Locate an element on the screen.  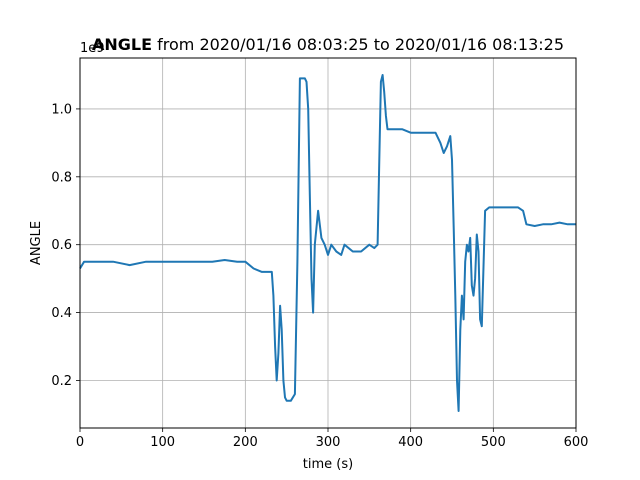
y-tick-label: 0.6 is located at coordinates (61, 245).